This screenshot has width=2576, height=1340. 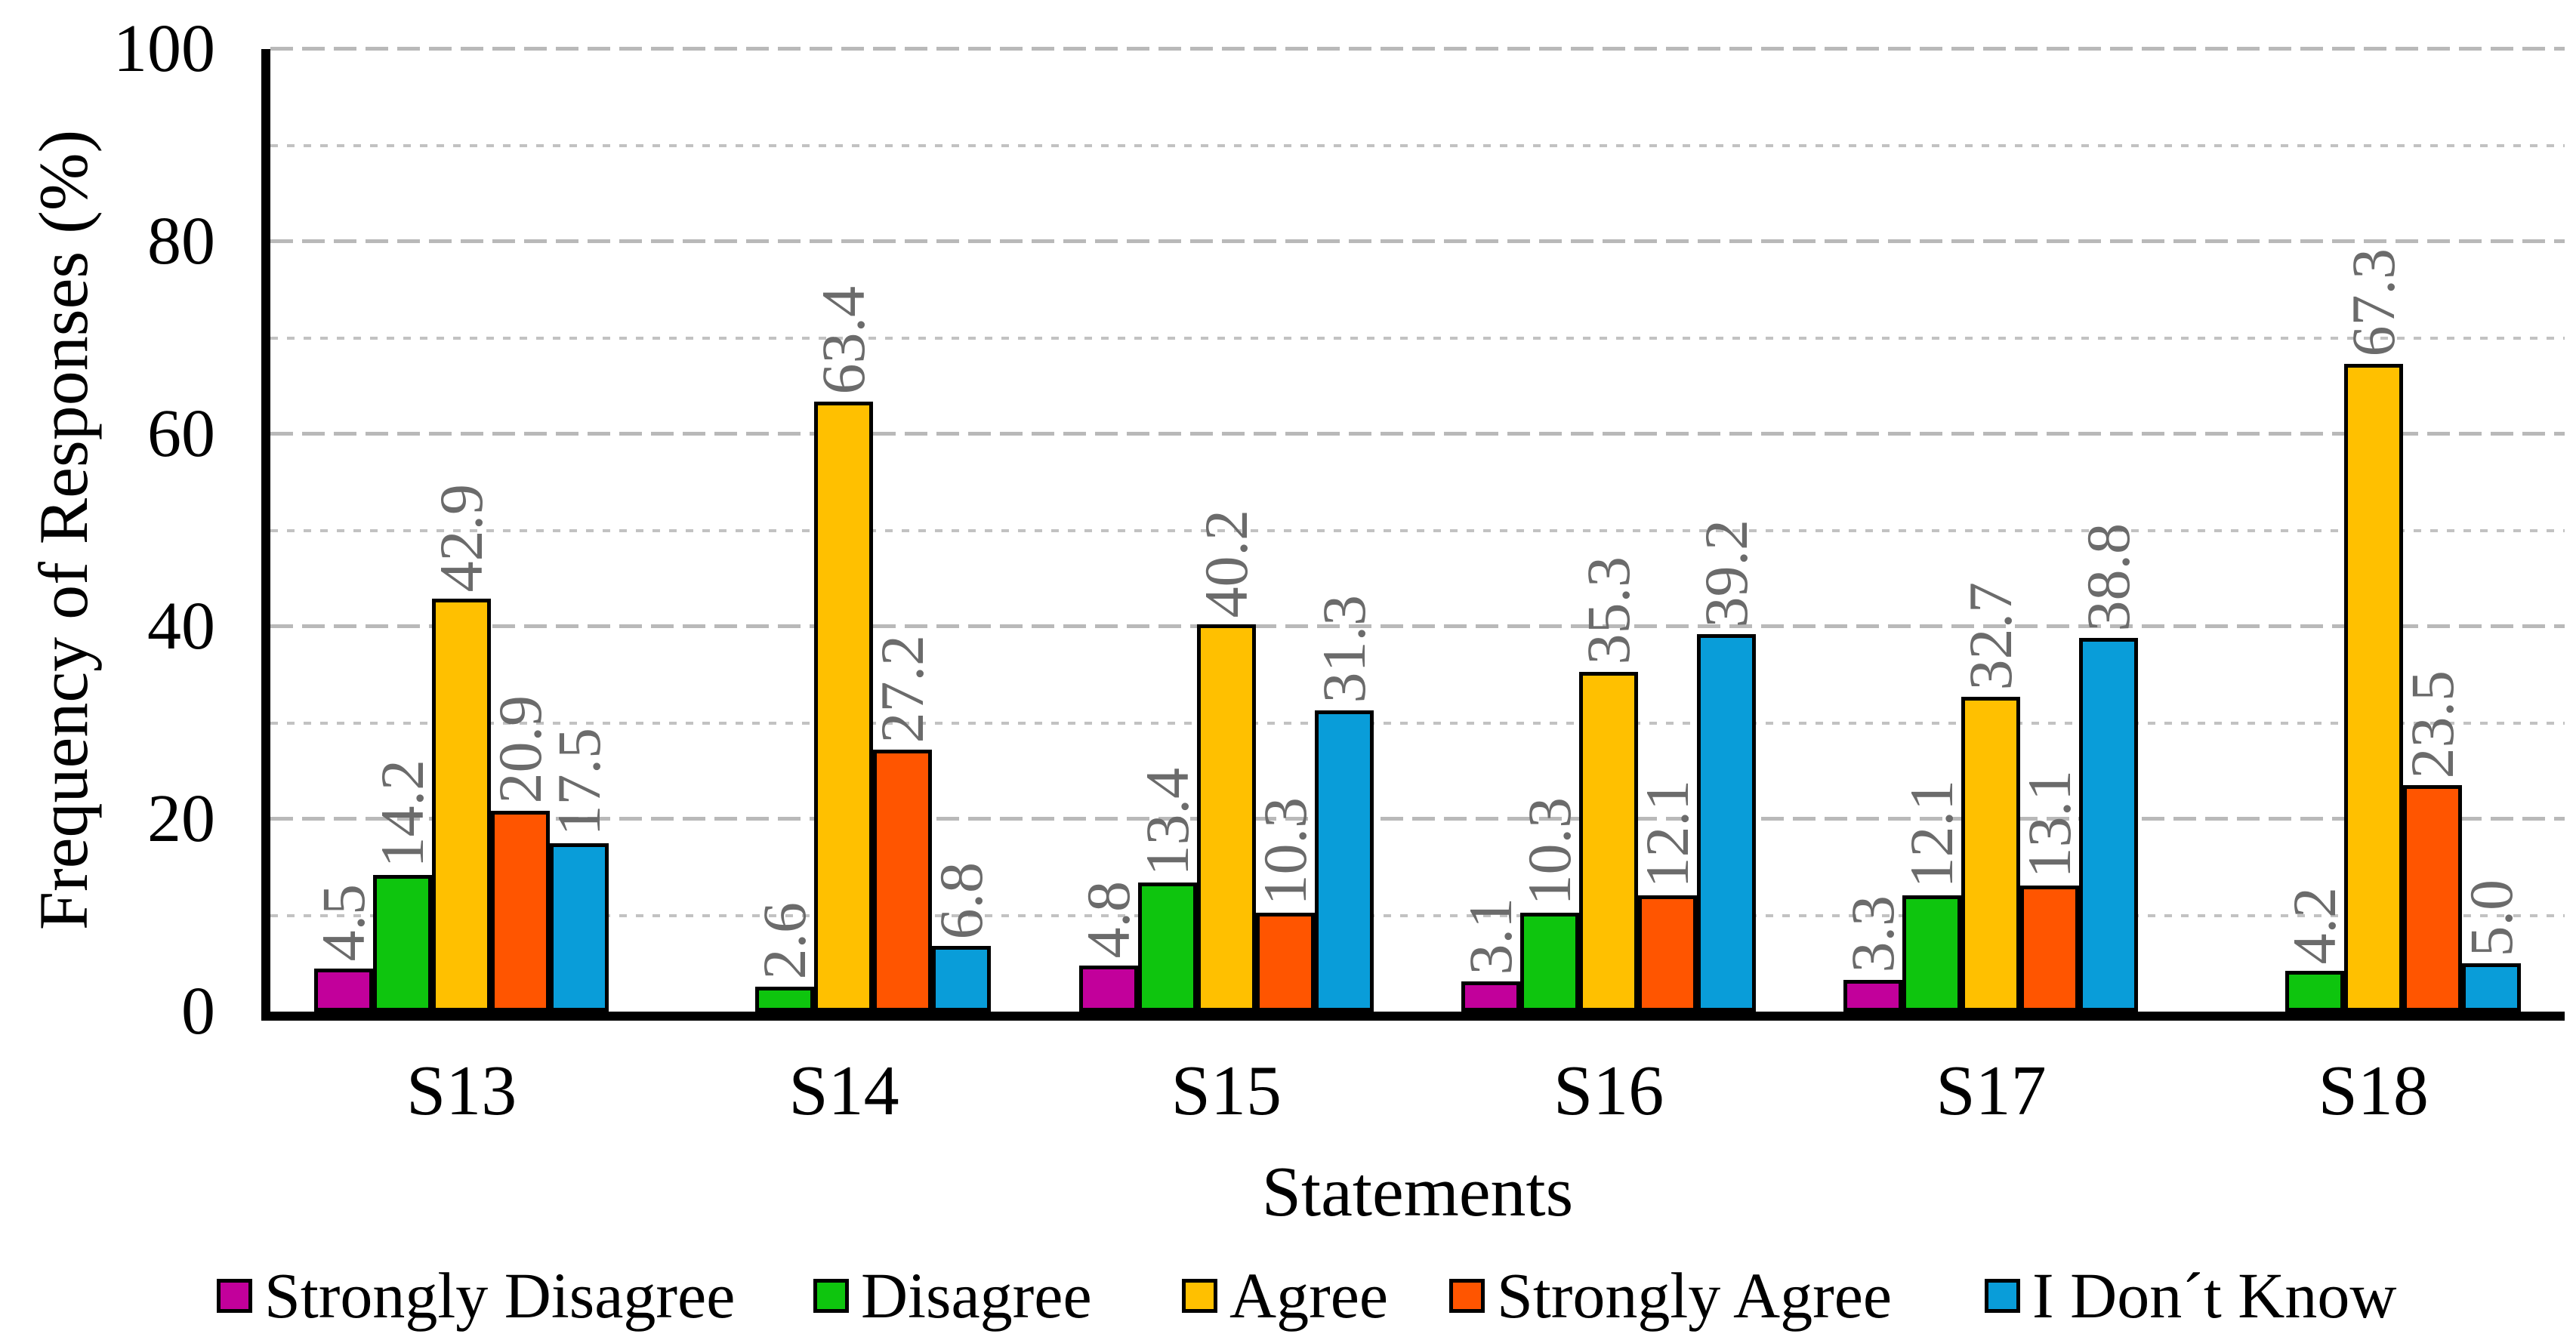 I want to click on bar-S17-disagree: 12.1, so click(x=1931, y=896).